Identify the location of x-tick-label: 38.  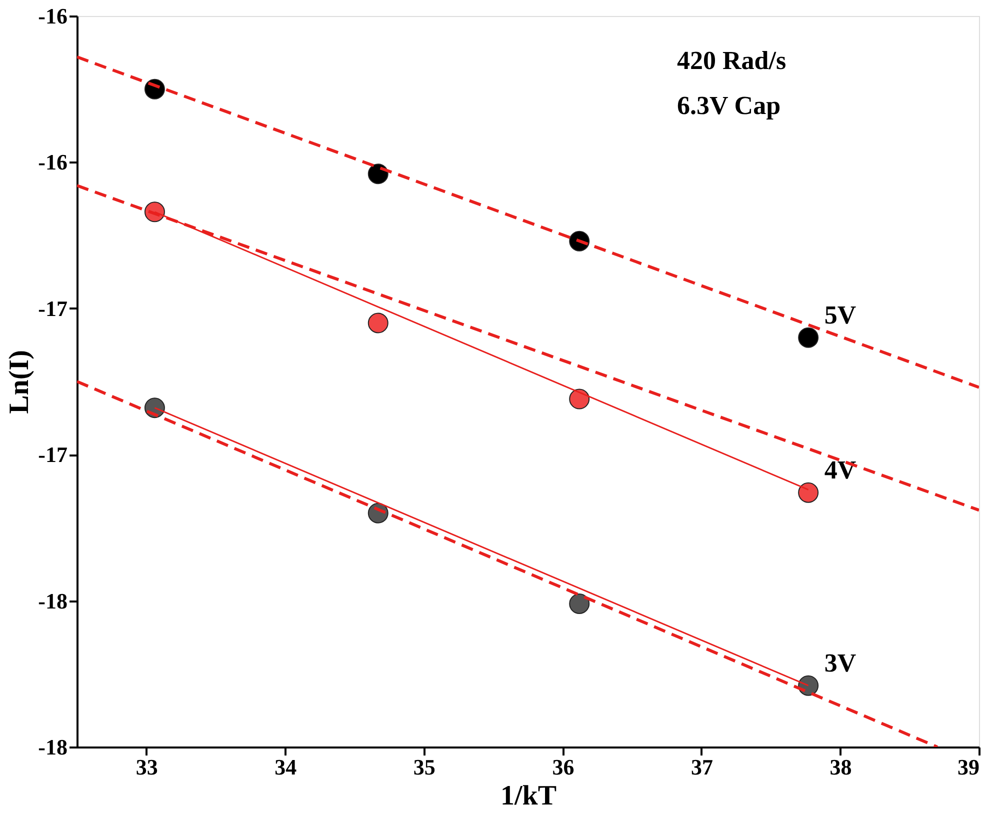
(841, 767).